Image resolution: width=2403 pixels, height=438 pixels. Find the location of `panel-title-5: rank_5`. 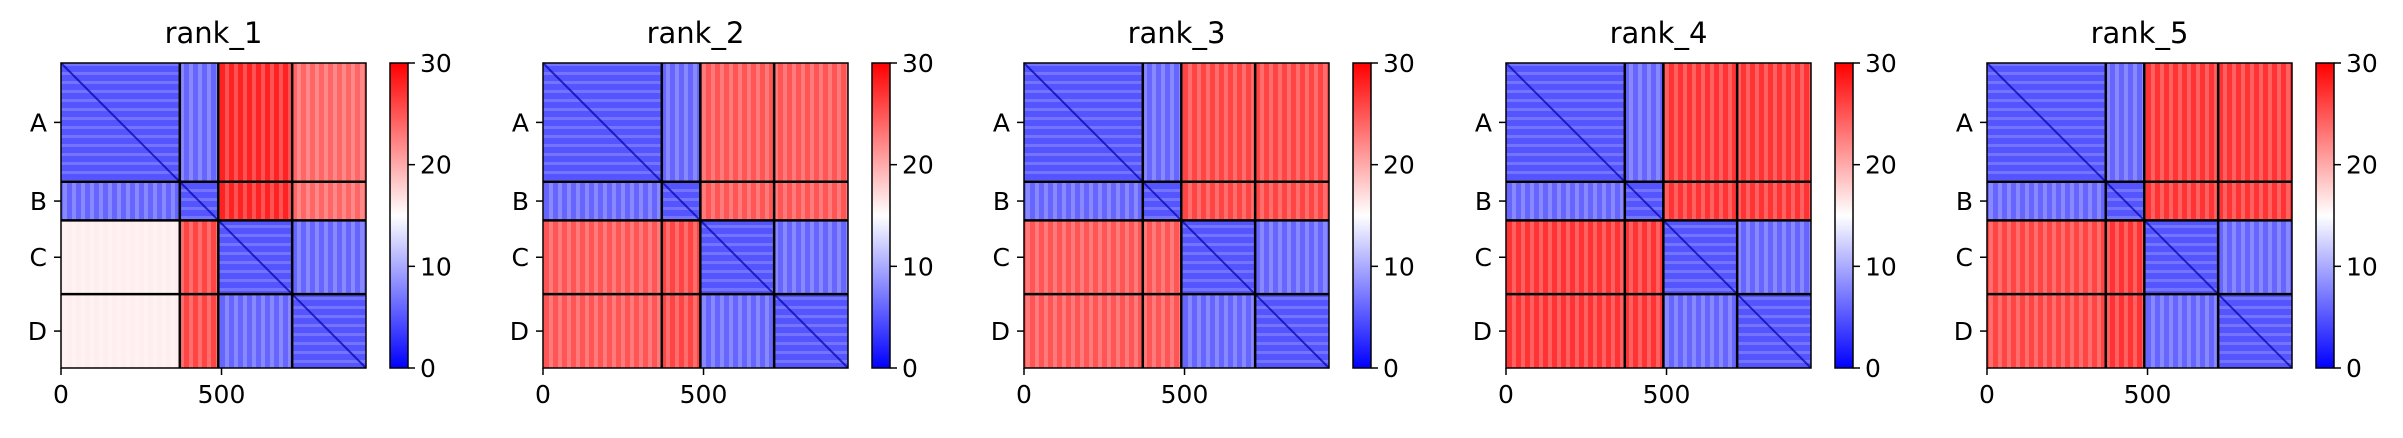

panel-title-5: rank_5 is located at coordinates (2140, 33).